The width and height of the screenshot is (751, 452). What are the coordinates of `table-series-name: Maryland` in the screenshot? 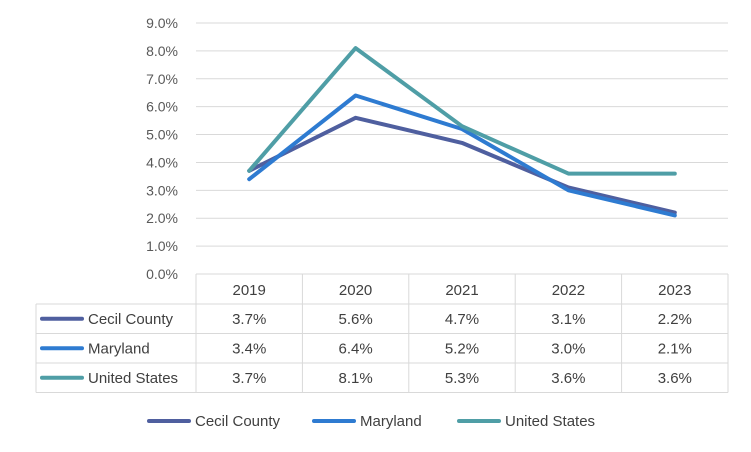 It's located at (119, 348).